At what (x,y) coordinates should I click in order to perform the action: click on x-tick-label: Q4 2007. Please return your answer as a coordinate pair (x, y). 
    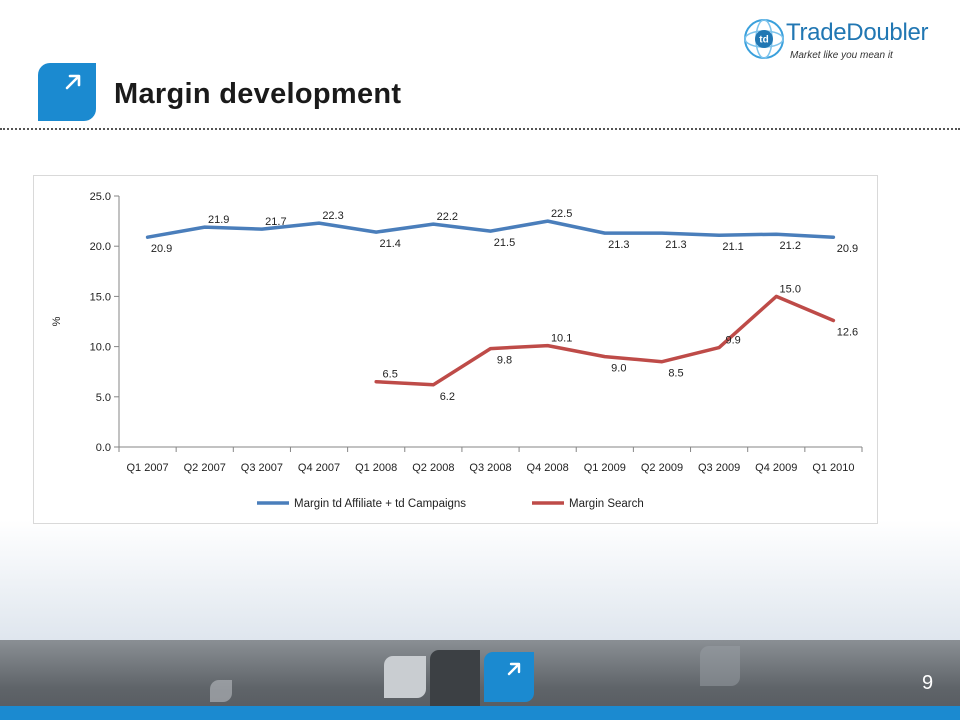
    Looking at the image, I should click on (319, 468).